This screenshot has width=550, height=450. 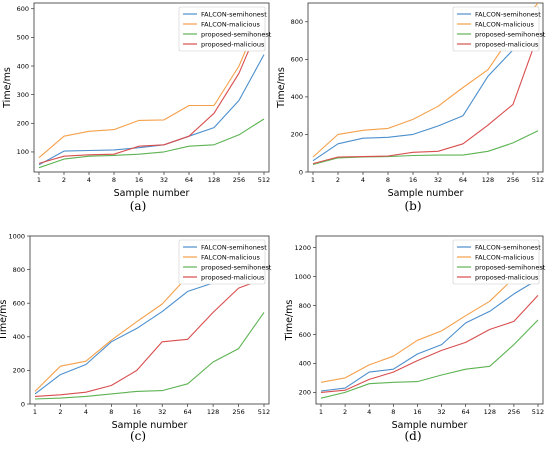 I want to click on y-tick-label: 200, so click(x=23, y=124).